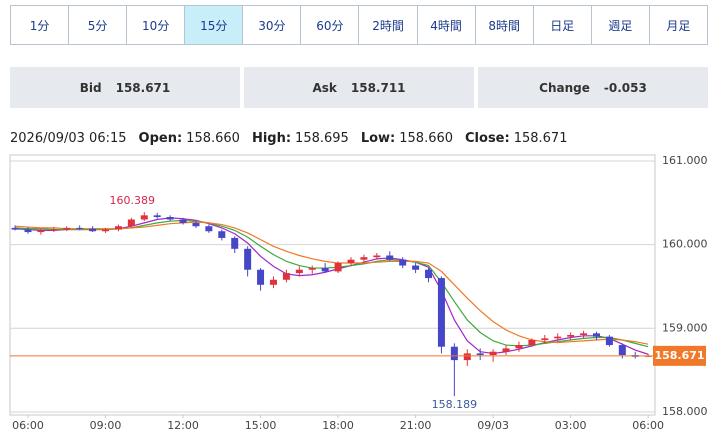  What do you see at coordinates (571, 425) in the screenshot?
I see `x-tick-label: 03:00` at bounding box center [571, 425].